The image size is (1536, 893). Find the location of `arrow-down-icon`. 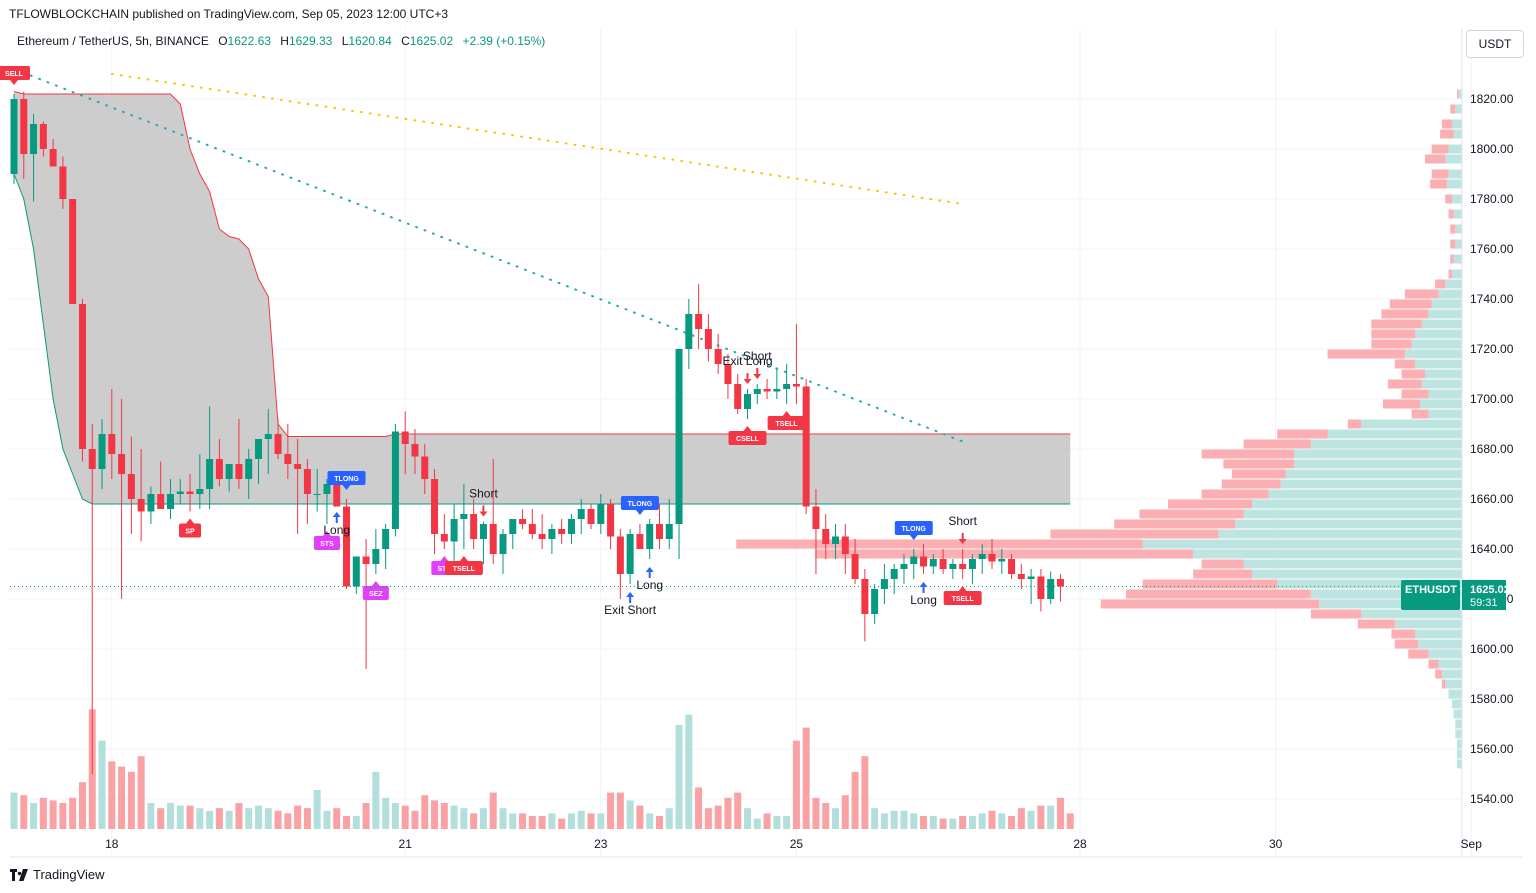

arrow-down-icon is located at coordinates (962, 538).